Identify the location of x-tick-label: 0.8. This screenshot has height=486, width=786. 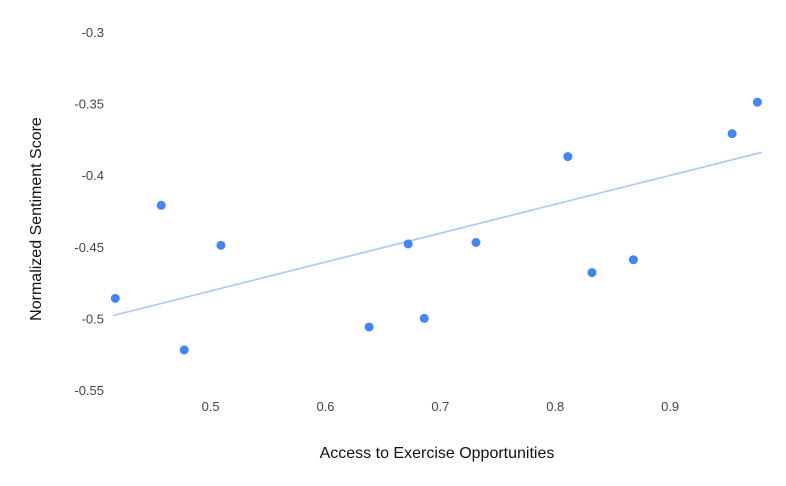
(555, 406).